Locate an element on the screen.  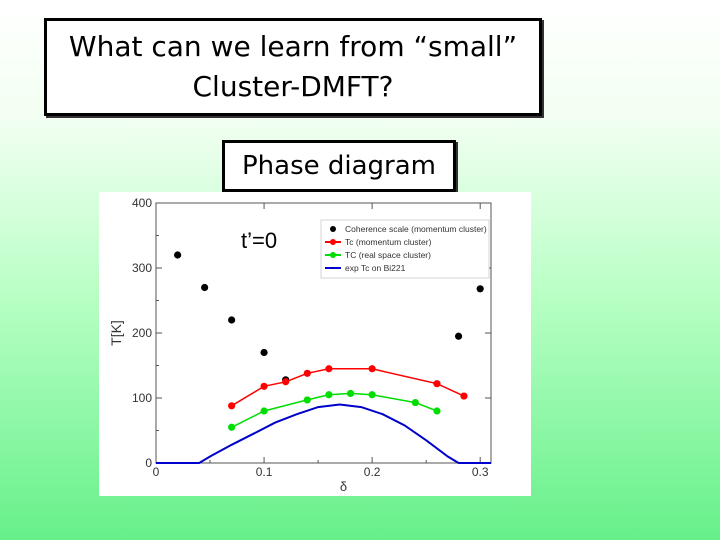
subtitle-box: Phase diagram is located at coordinates (339, 166).